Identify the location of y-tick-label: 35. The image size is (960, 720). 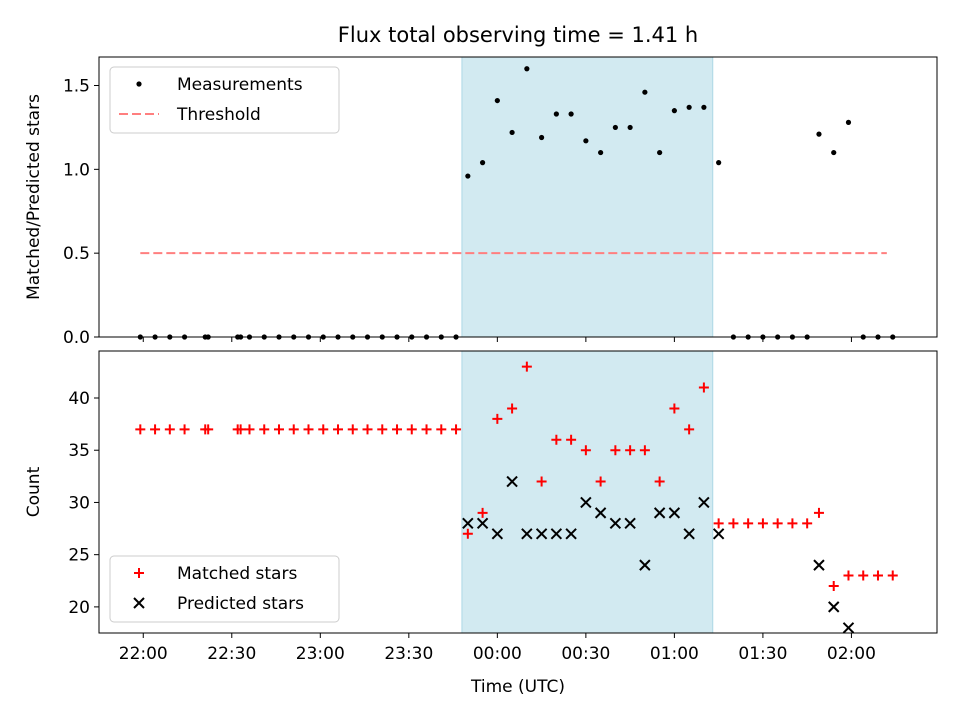
(79, 451).